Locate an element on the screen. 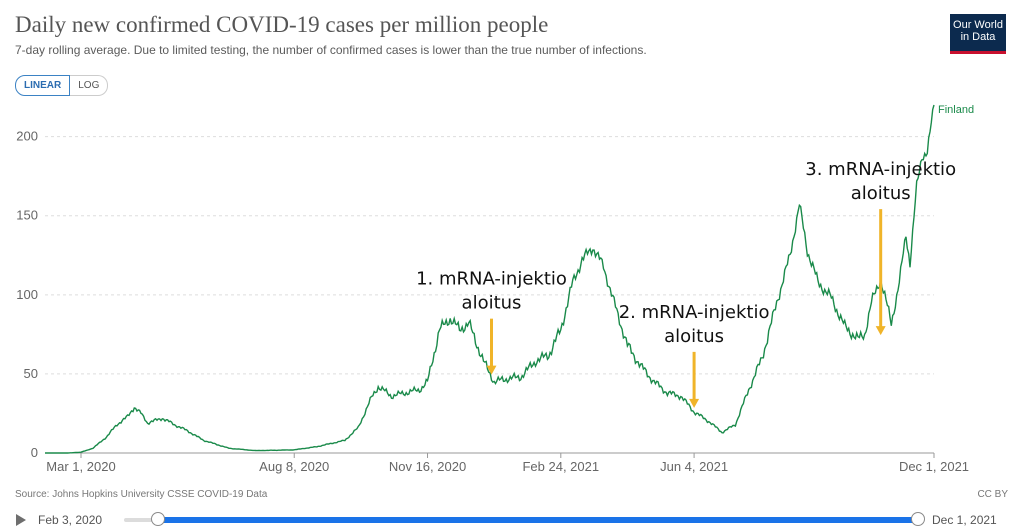 Image resolution: width=1024 pixels, height=529 pixels. x-tick-label: Aug 8, 2020 is located at coordinates (294, 466).